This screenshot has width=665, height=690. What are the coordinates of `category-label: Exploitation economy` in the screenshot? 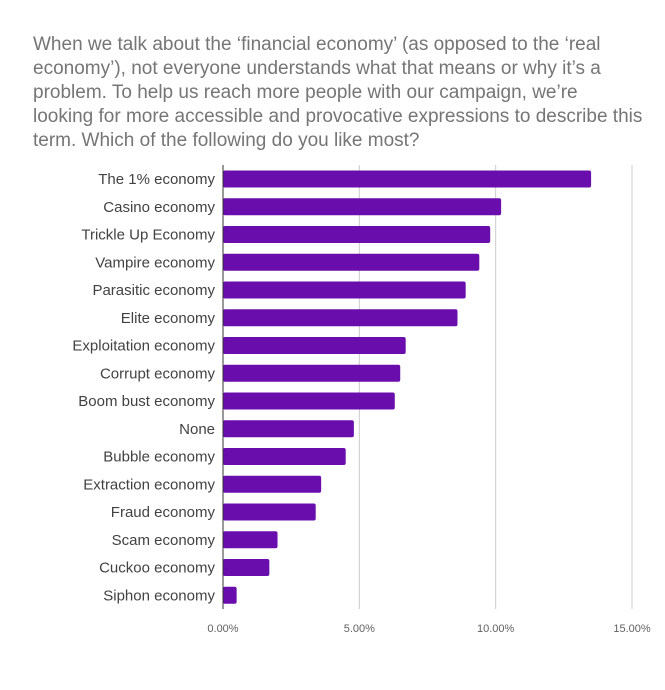 It's located at (143, 346).